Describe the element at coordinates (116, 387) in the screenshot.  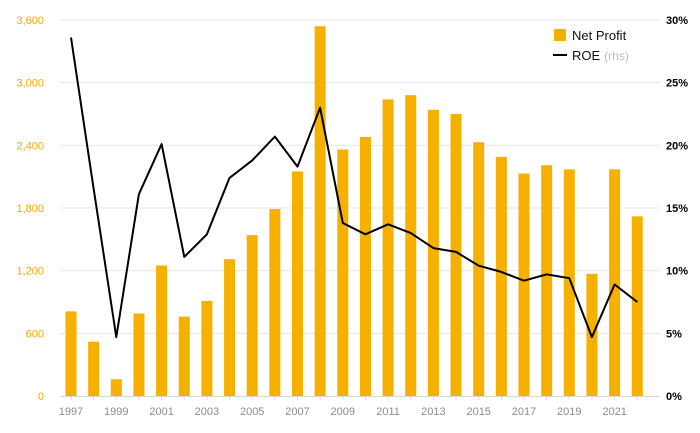
I see `bar-1999` at that location.